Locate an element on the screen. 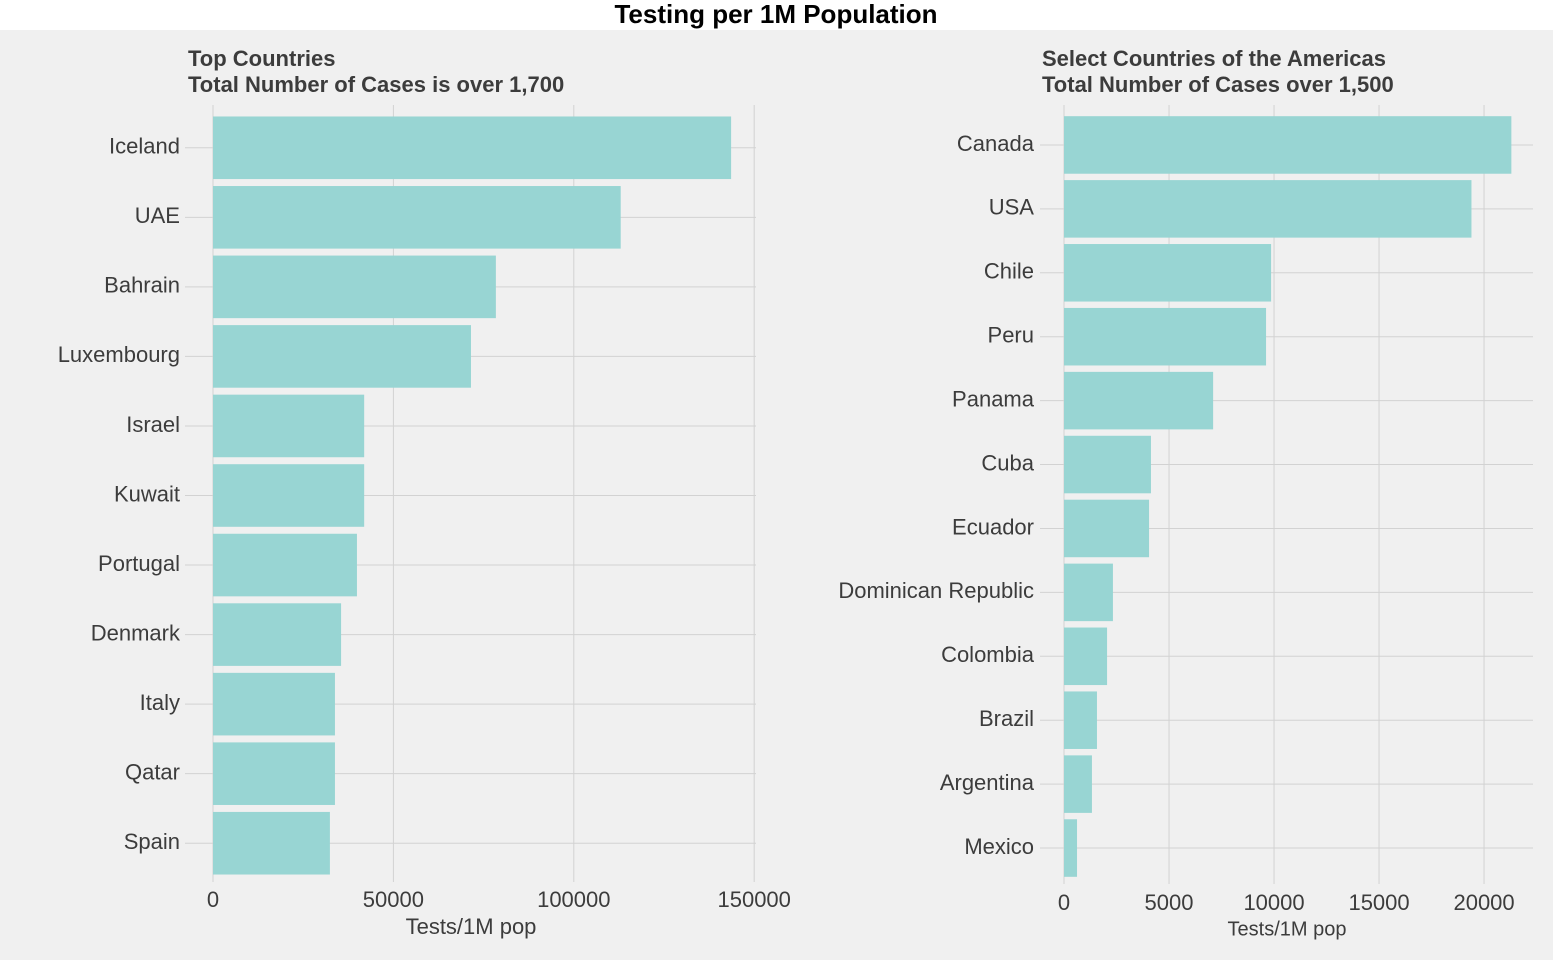  x-tick-label: 15000 is located at coordinates (1378, 902).